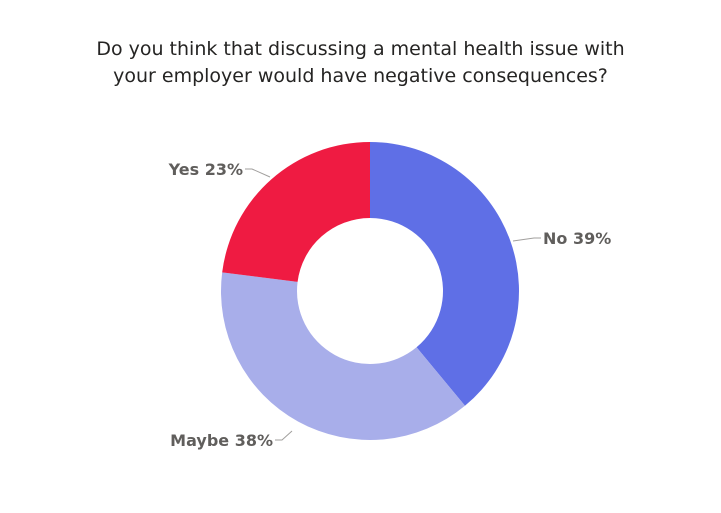 This screenshot has width=721, height=513. Describe the element at coordinates (577, 238) in the screenshot. I see `data-label-no: No 39%` at that location.